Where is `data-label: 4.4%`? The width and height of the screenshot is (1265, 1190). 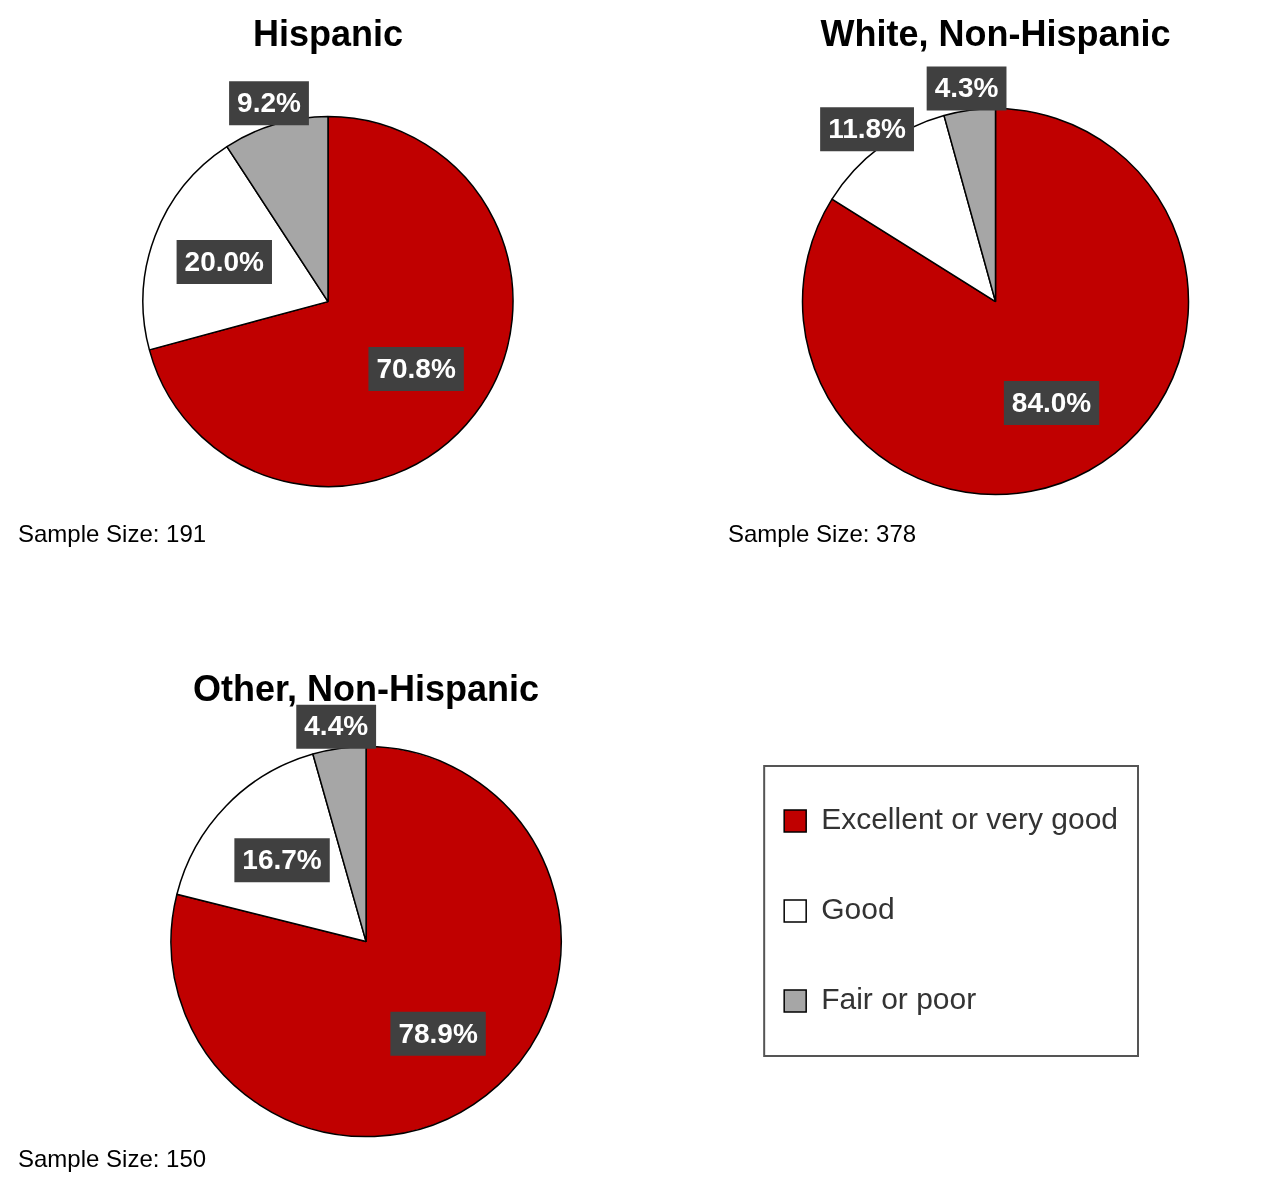 data-label: 4.4% is located at coordinates (336, 726).